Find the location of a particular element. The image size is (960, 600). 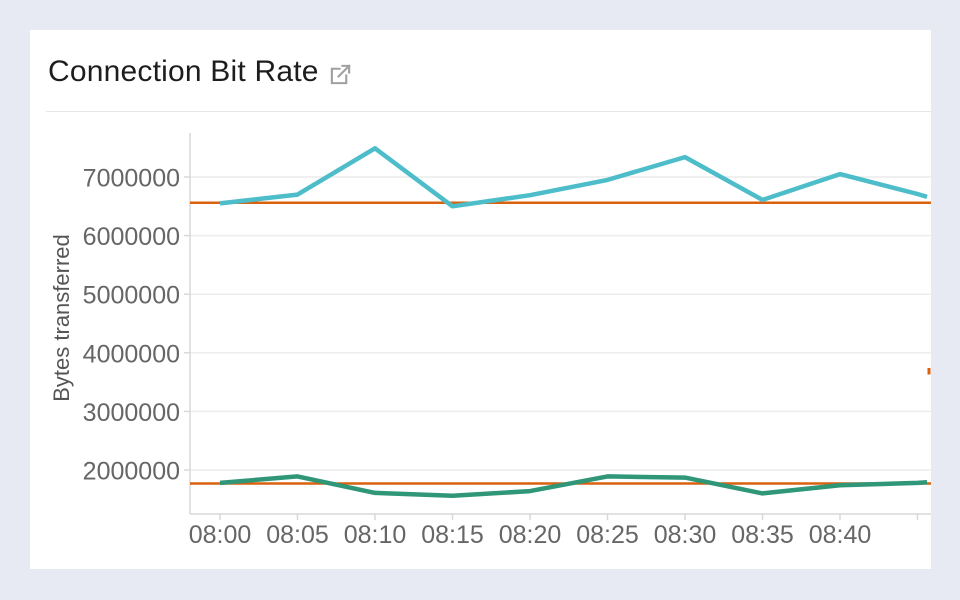

header-divider is located at coordinates (488, 111).